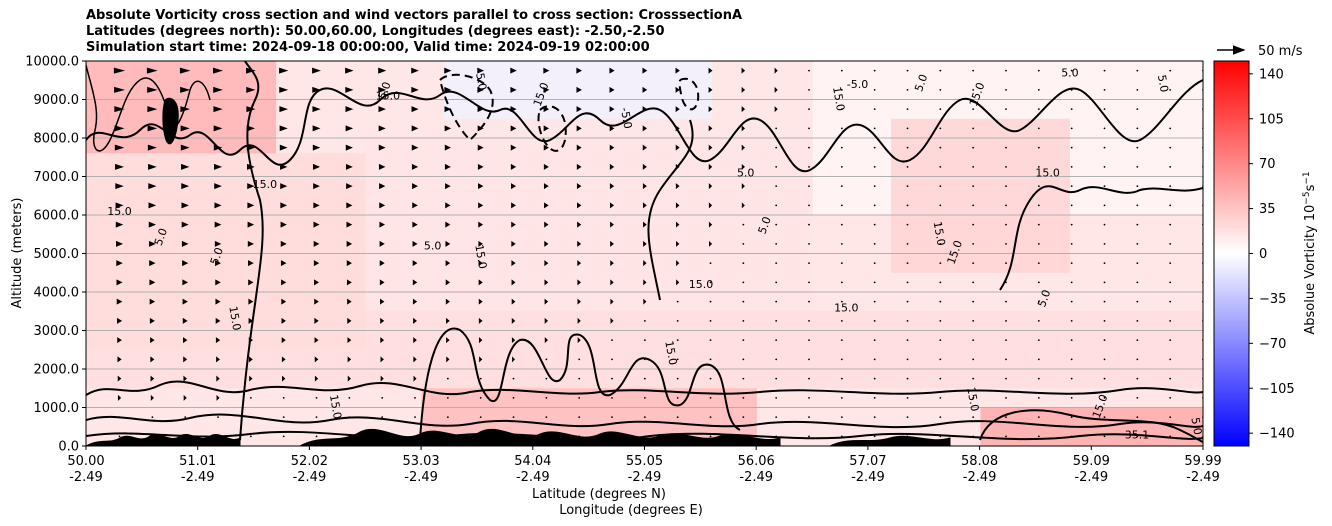 The height and width of the screenshot is (526, 1332). What do you see at coordinates (57, 370) in the screenshot?
I see `y-tick-label: 2000.0` at bounding box center [57, 370].